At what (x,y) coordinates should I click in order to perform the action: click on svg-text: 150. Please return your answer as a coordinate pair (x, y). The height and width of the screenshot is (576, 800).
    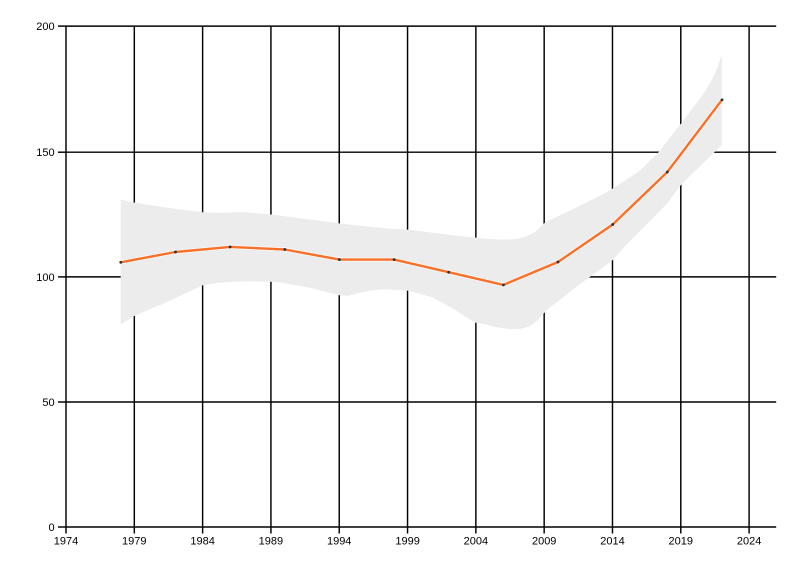
    Looking at the image, I should click on (45, 153).